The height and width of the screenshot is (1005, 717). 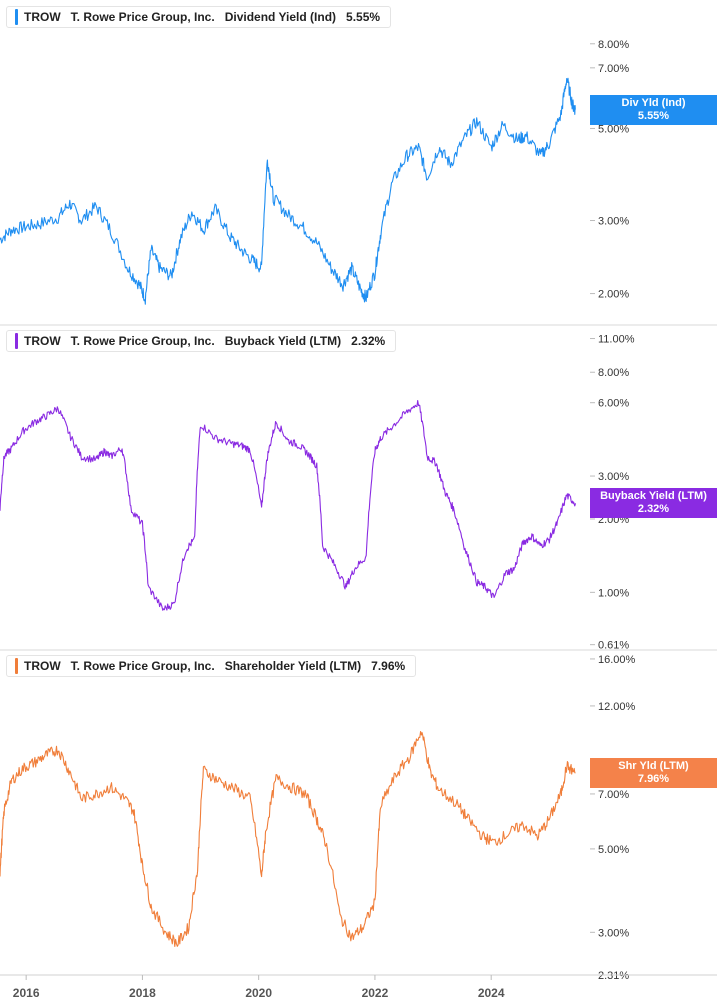 I want to click on legend-metric: Dividend Yield (Ind), so click(x=280, y=17).